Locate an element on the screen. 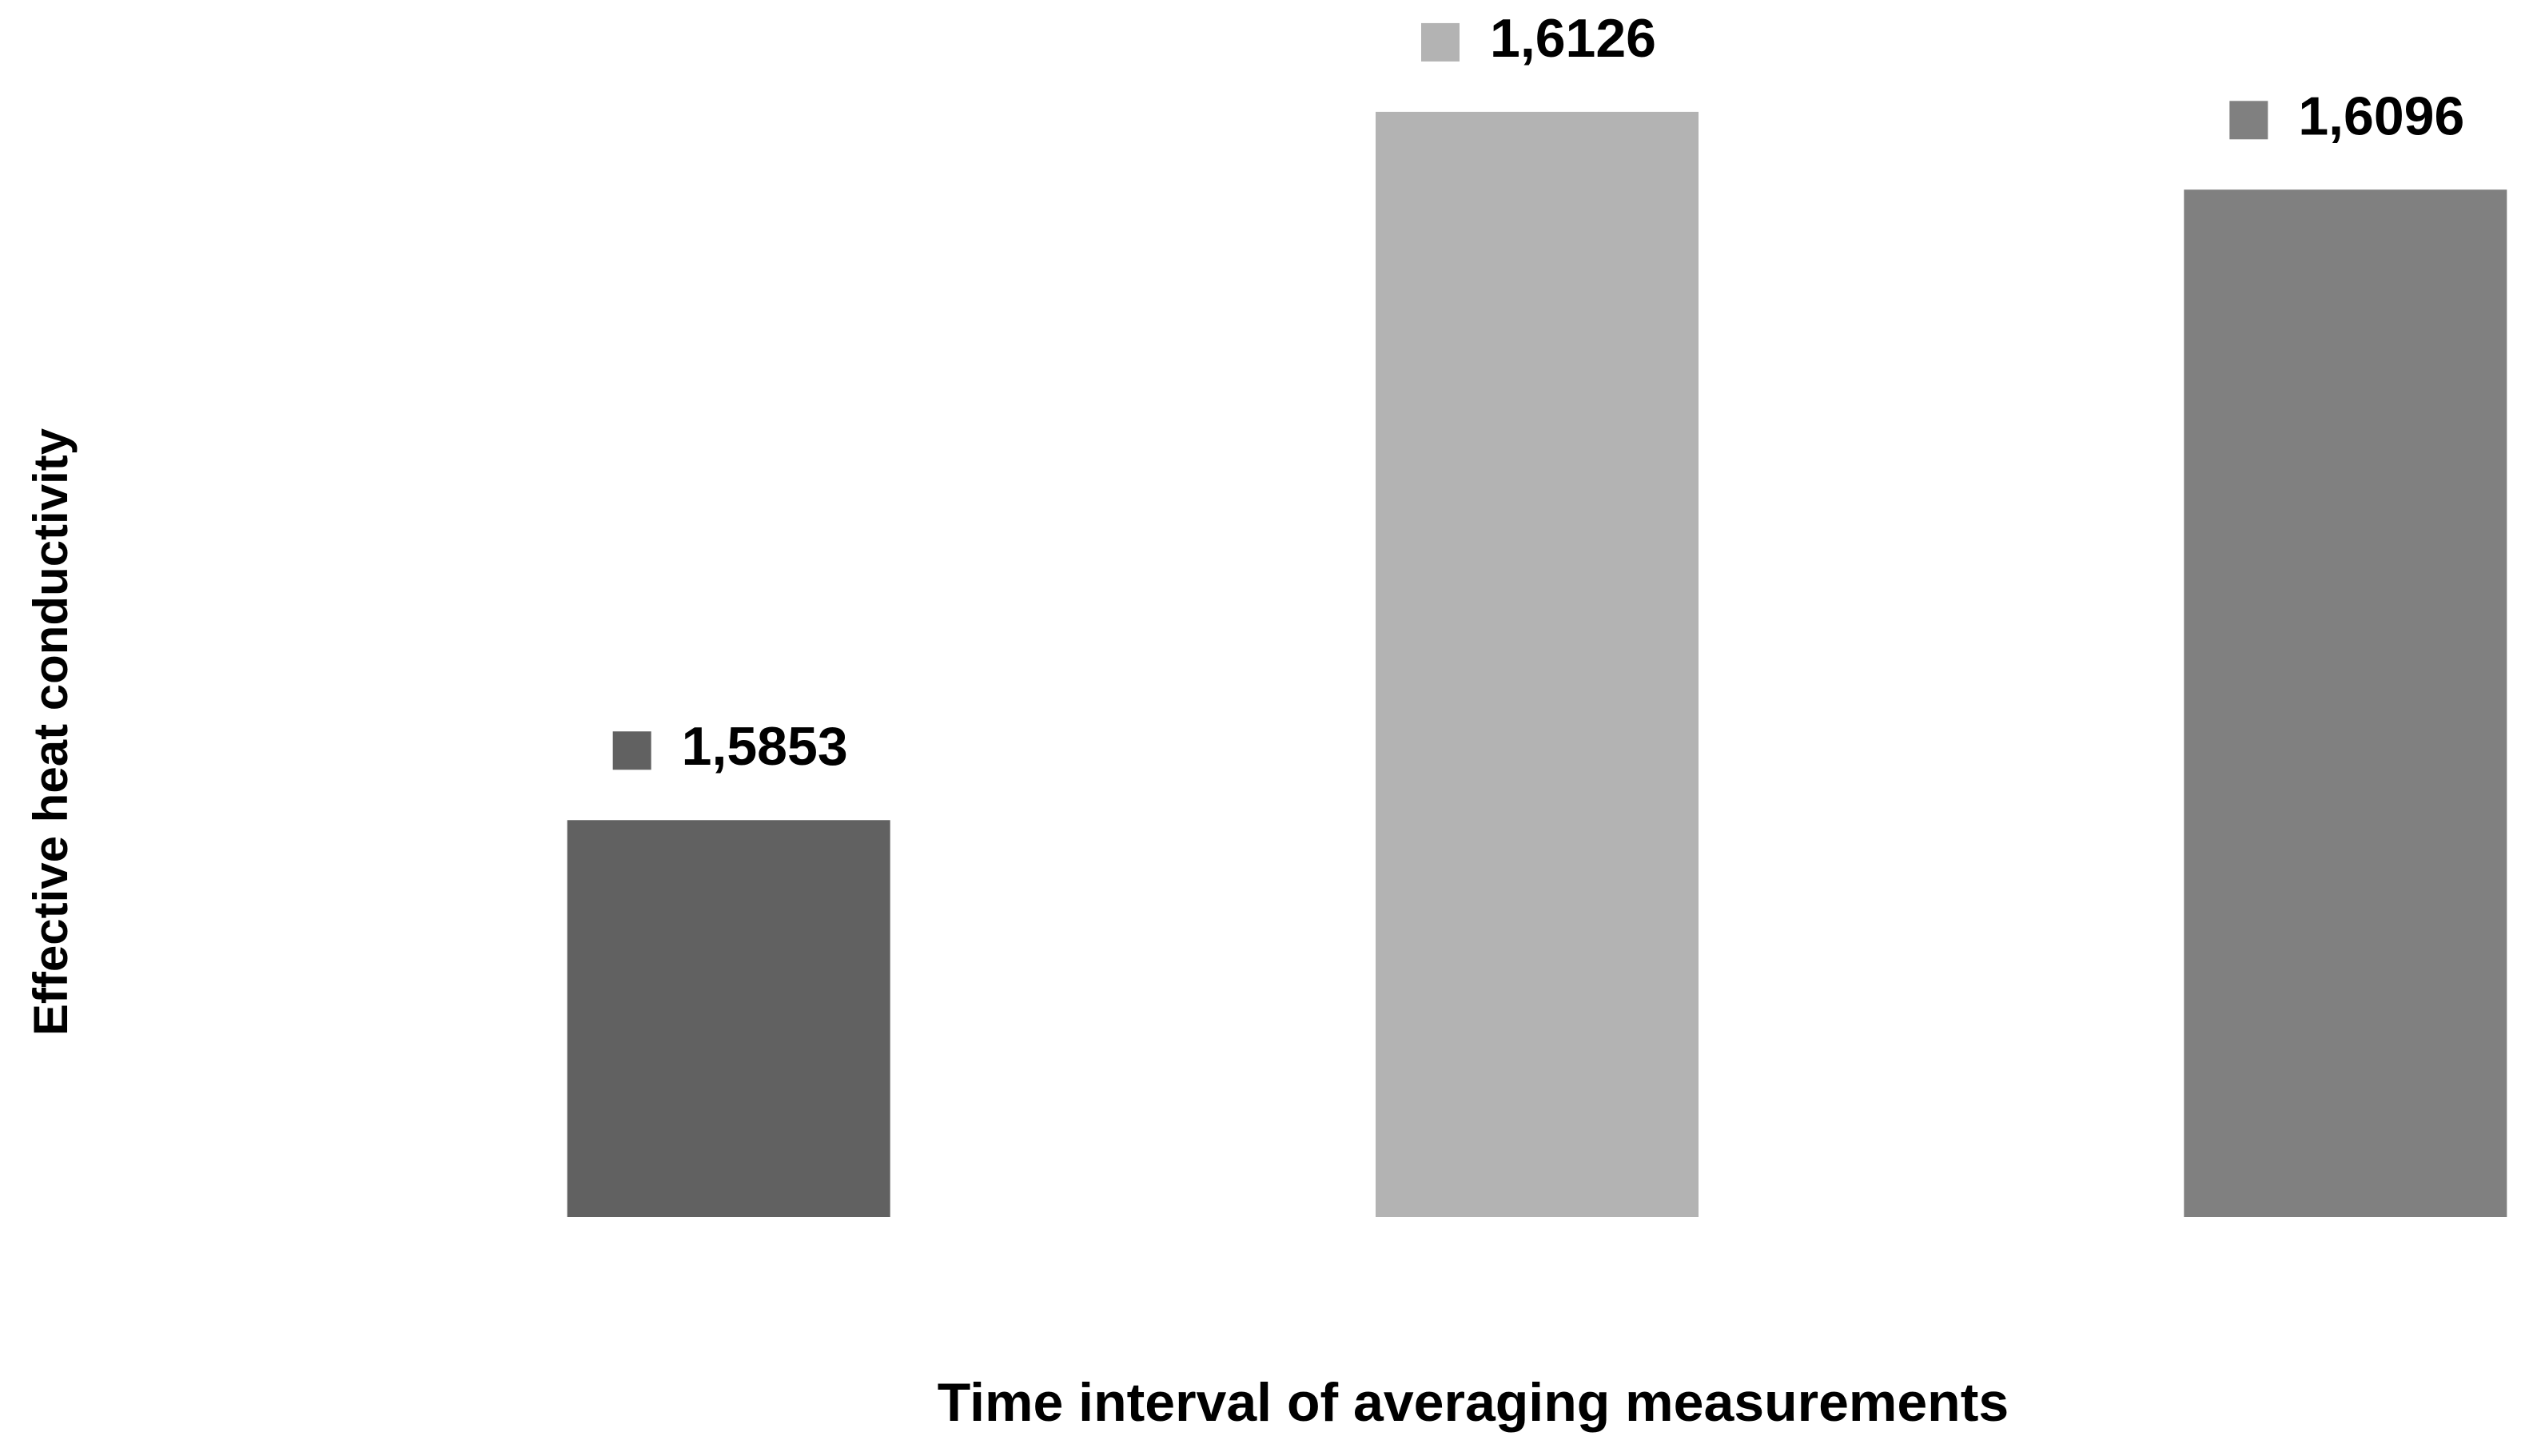  value-label: 1,6126 is located at coordinates (1573, 38).